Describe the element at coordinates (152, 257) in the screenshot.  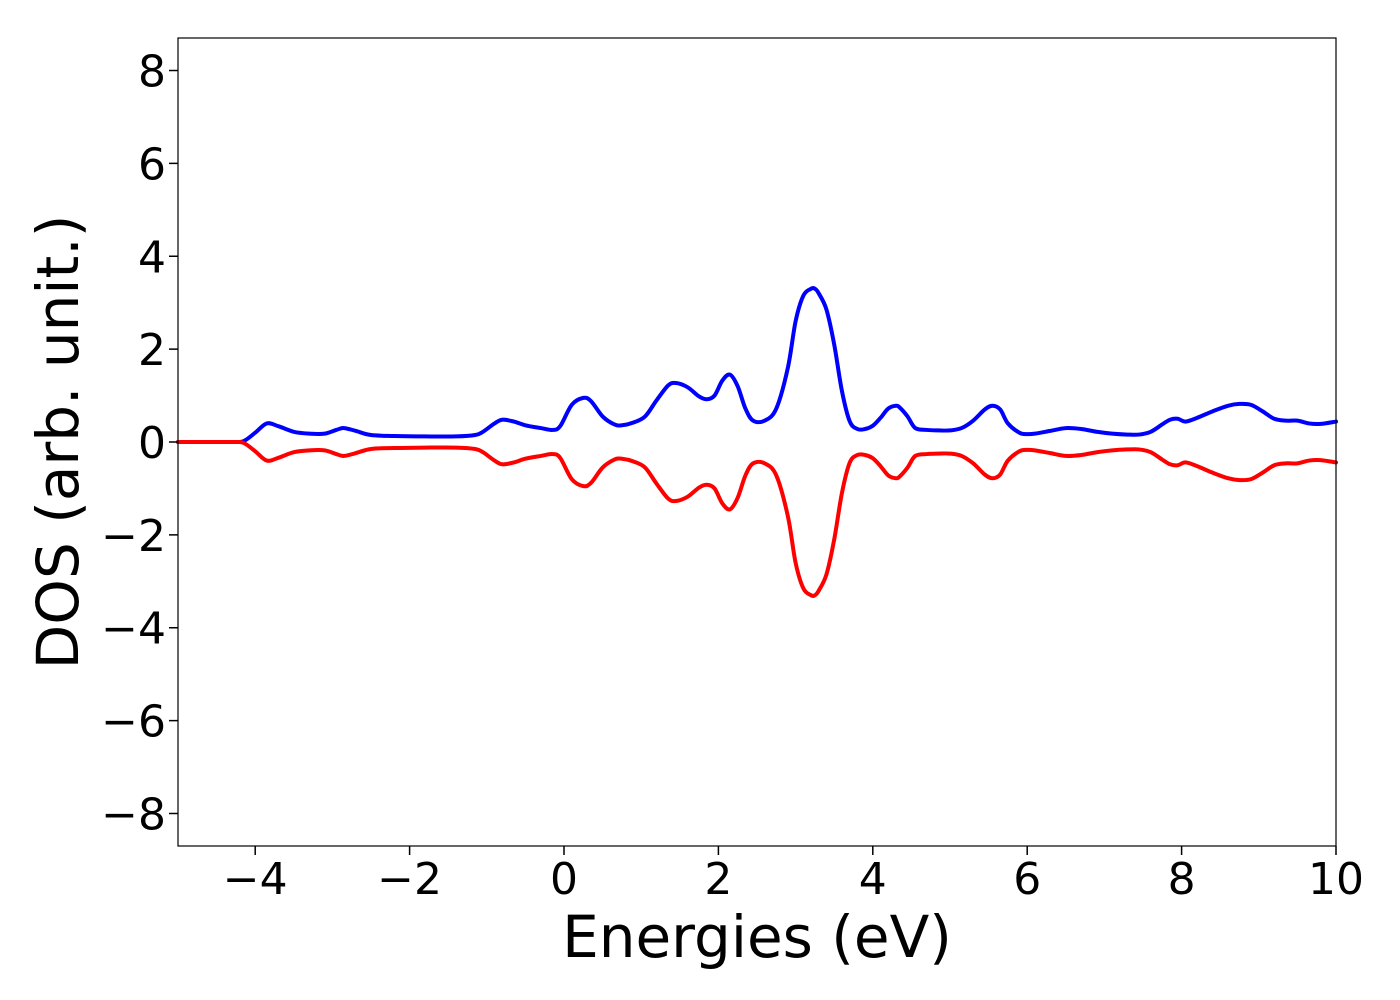
I see `y-tick-label: 4` at that location.